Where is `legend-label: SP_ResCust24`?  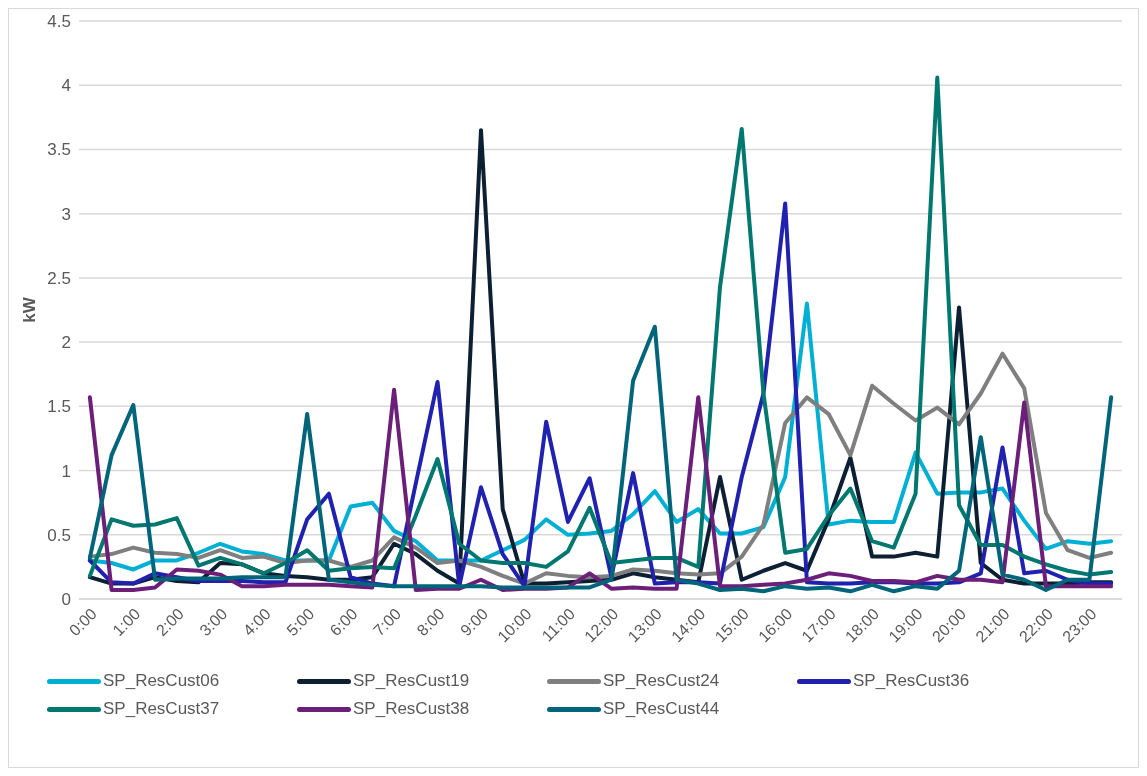 legend-label: SP_ResCust24 is located at coordinates (661, 681).